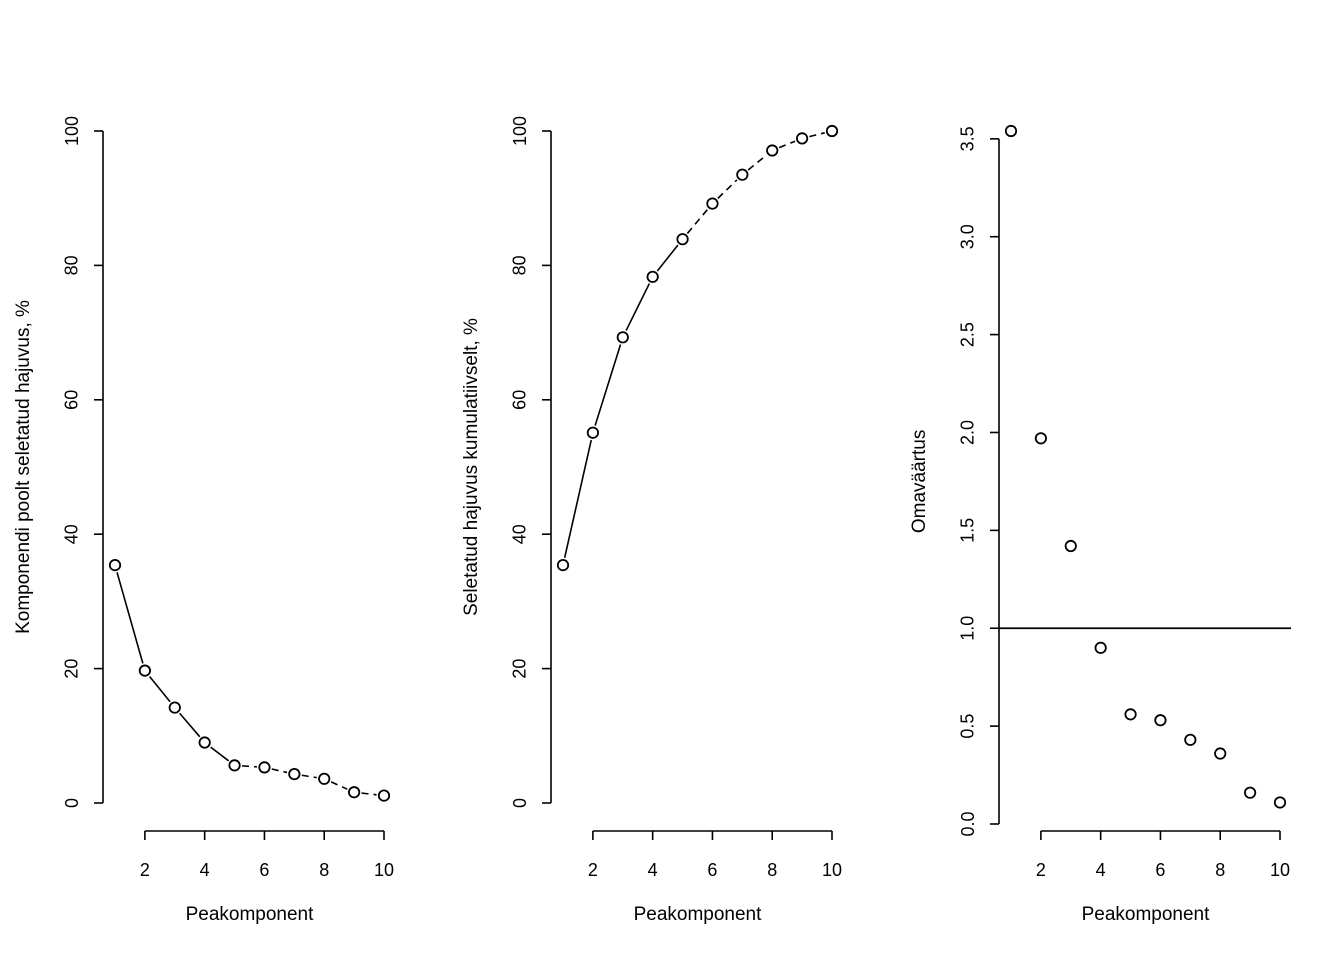 The width and height of the screenshot is (1344, 960). What do you see at coordinates (968, 236) in the screenshot?
I see `y-tick-label: 3.0` at bounding box center [968, 236].